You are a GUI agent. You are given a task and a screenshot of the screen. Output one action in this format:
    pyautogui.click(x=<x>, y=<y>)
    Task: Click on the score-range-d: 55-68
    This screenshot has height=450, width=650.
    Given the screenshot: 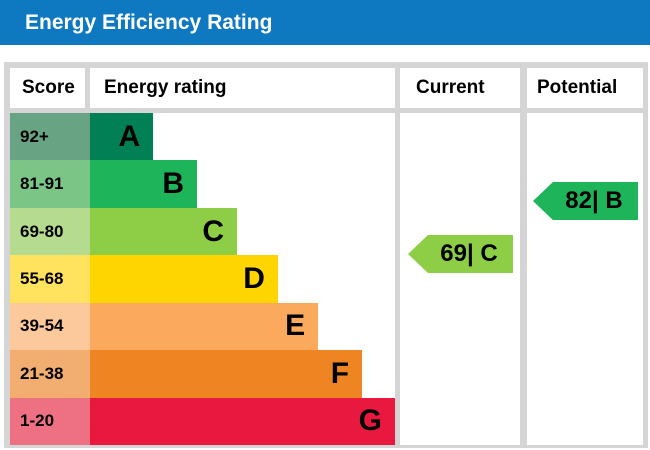 What is the action you would take?
    pyautogui.click(x=50, y=279)
    